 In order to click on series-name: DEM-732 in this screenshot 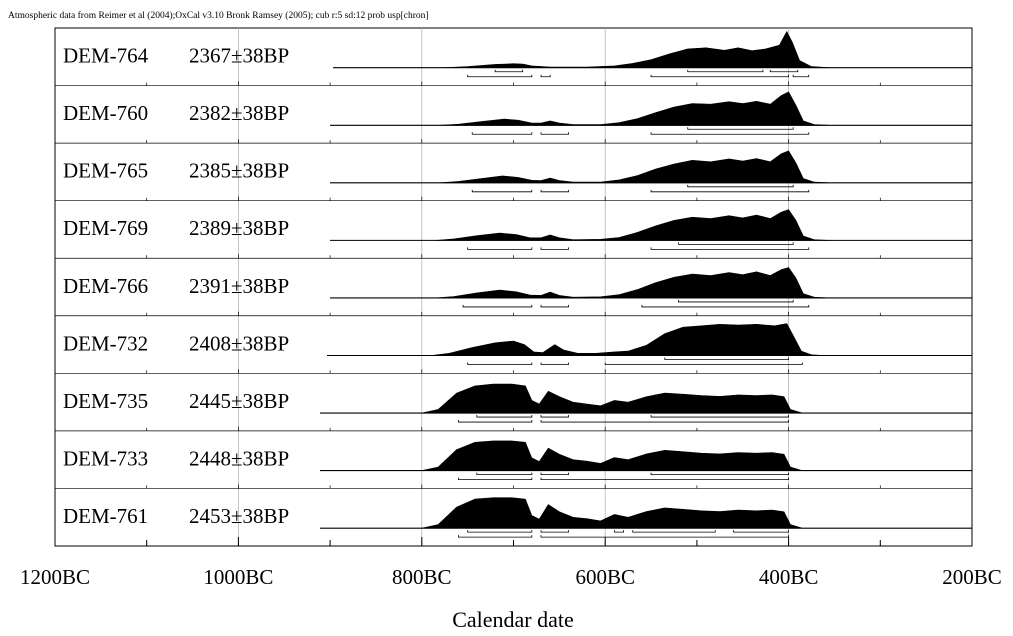, I will do `click(105, 343)`.